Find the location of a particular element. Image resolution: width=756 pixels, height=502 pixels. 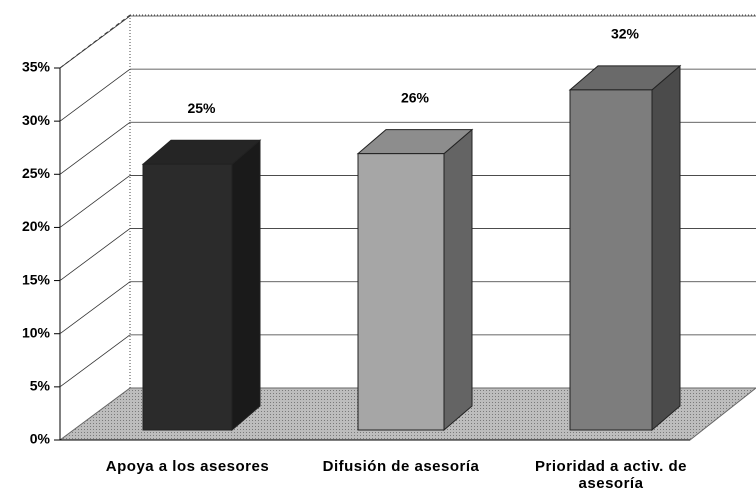

x-tick-label: Apoya a los asesores is located at coordinates (187, 466).